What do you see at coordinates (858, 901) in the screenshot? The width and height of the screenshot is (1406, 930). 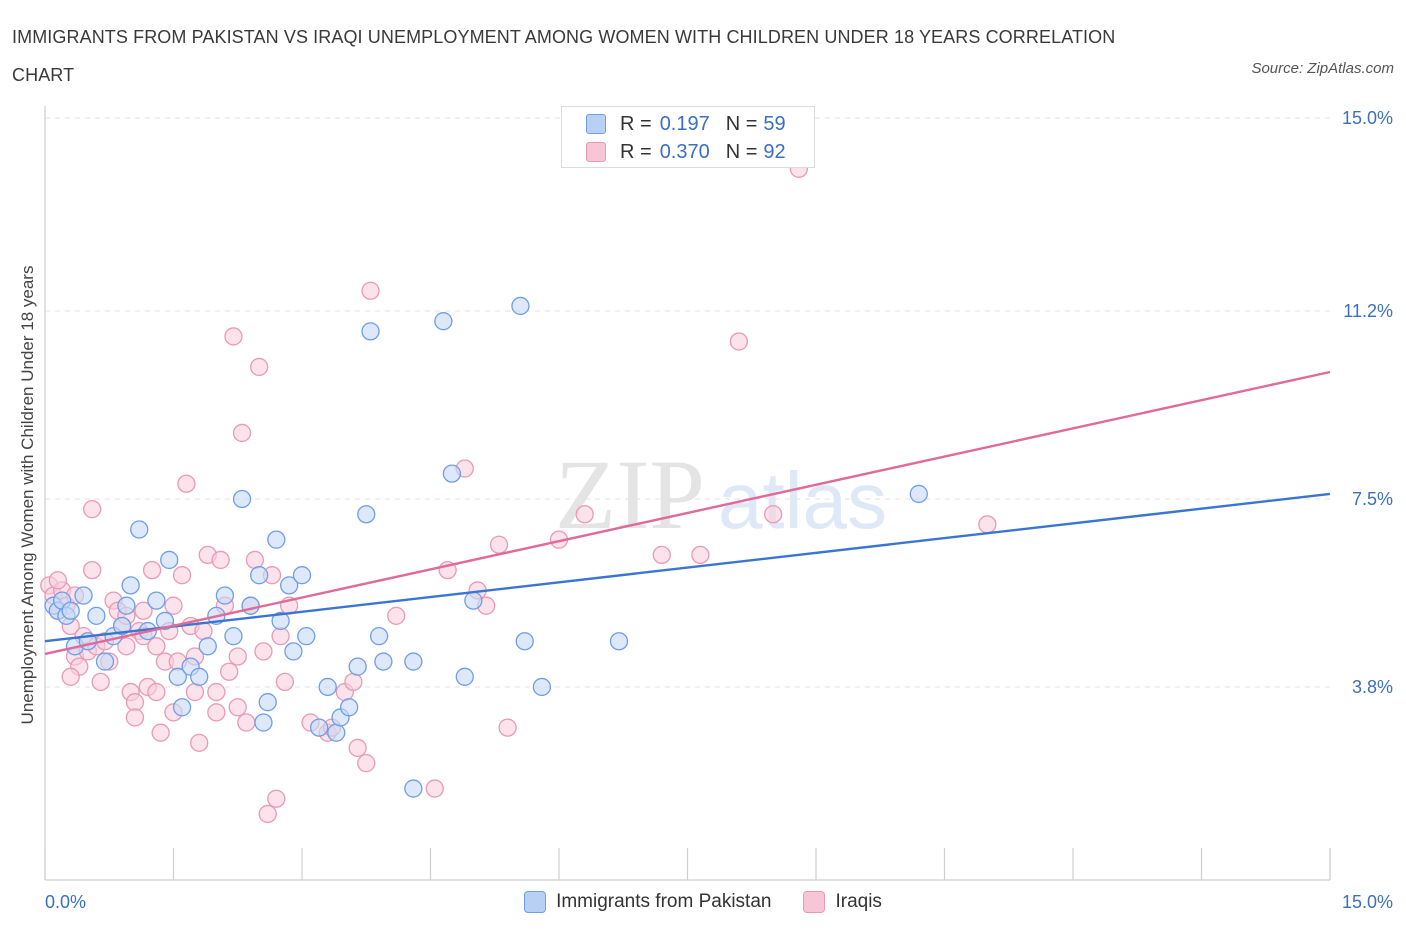 I see `legend-label-iraqi: Iraqis` at bounding box center [858, 901].